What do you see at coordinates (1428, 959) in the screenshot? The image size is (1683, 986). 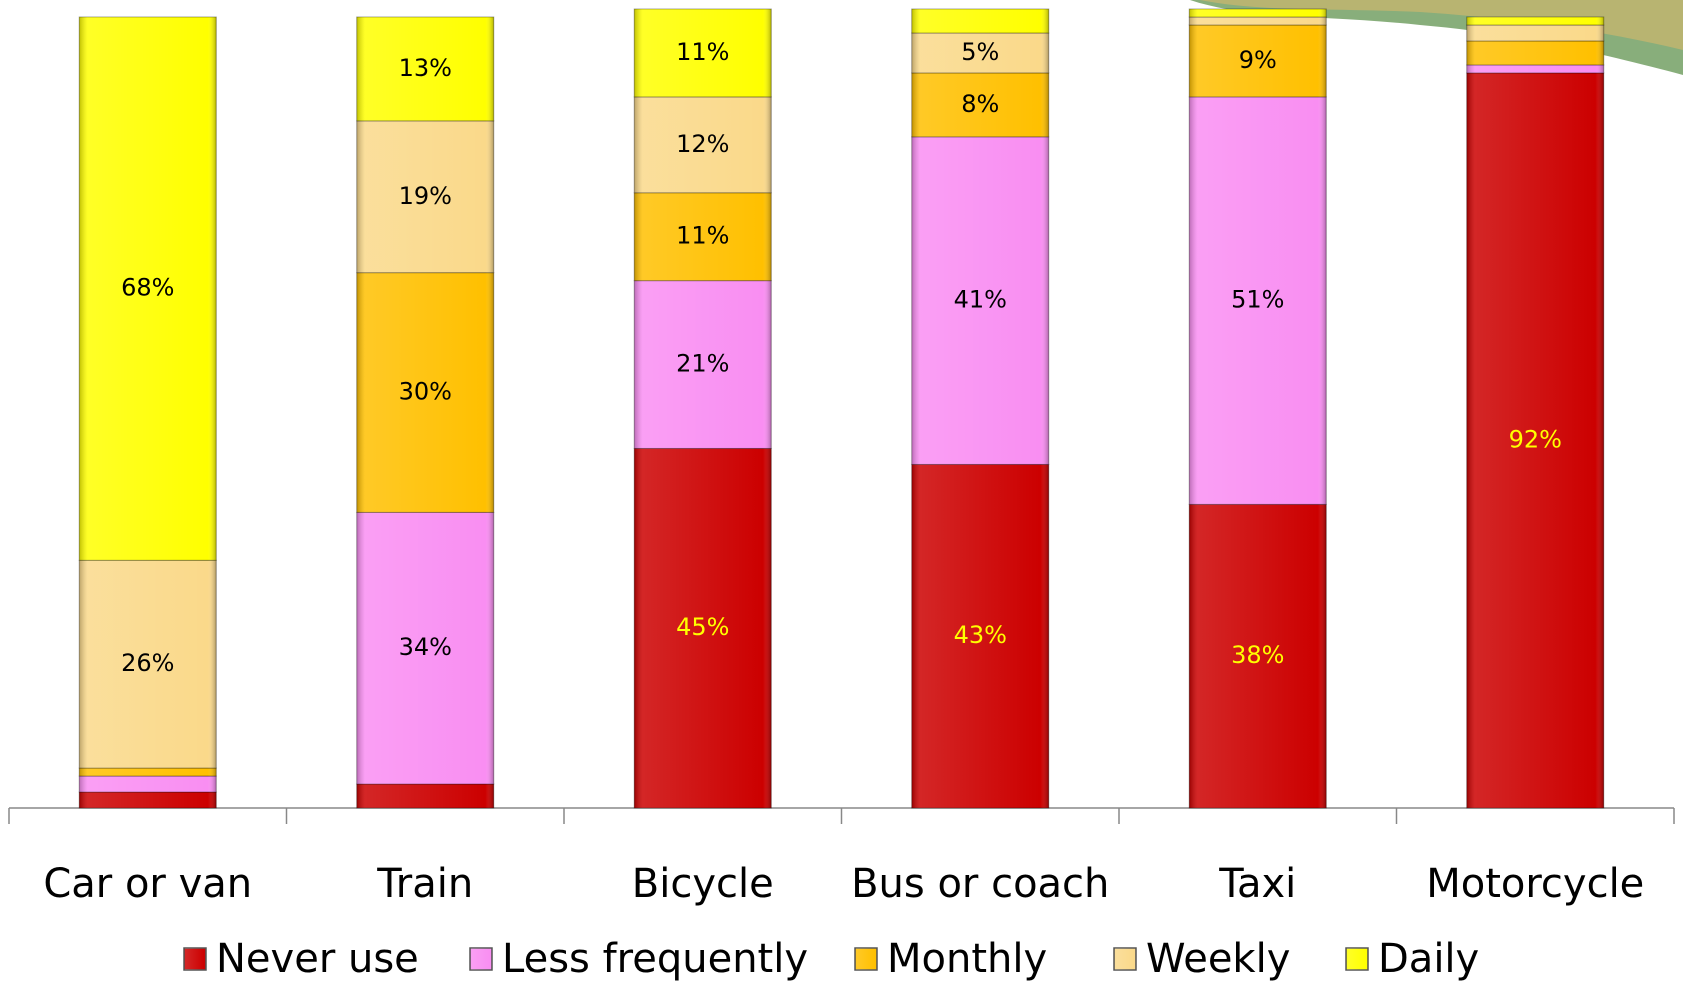 I see `legend-label: Daily` at bounding box center [1428, 959].